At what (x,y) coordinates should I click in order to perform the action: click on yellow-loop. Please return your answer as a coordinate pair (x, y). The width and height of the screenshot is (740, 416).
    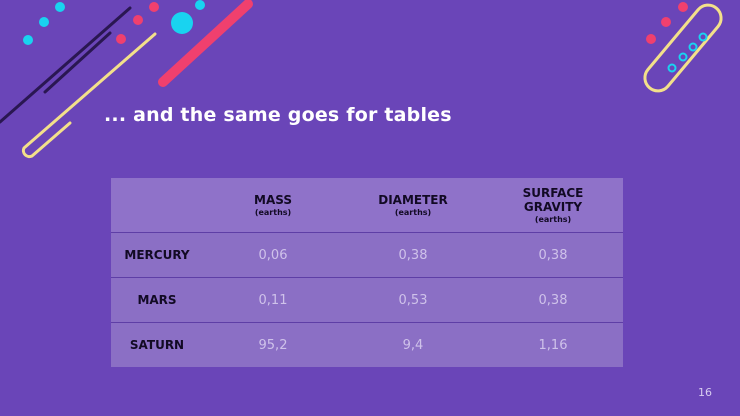
    Looking at the image, I should click on (89, 95).